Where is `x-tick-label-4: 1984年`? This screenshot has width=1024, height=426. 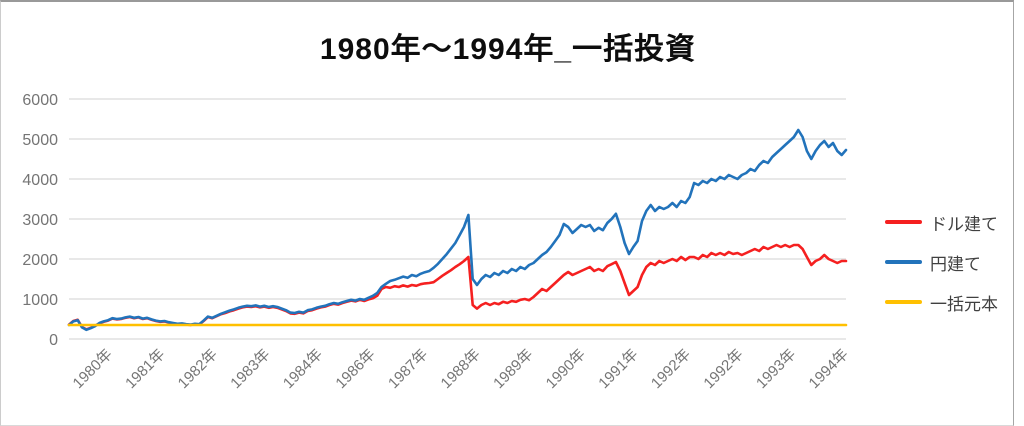 x-tick-label-4: 1984年 is located at coordinates (303, 369).